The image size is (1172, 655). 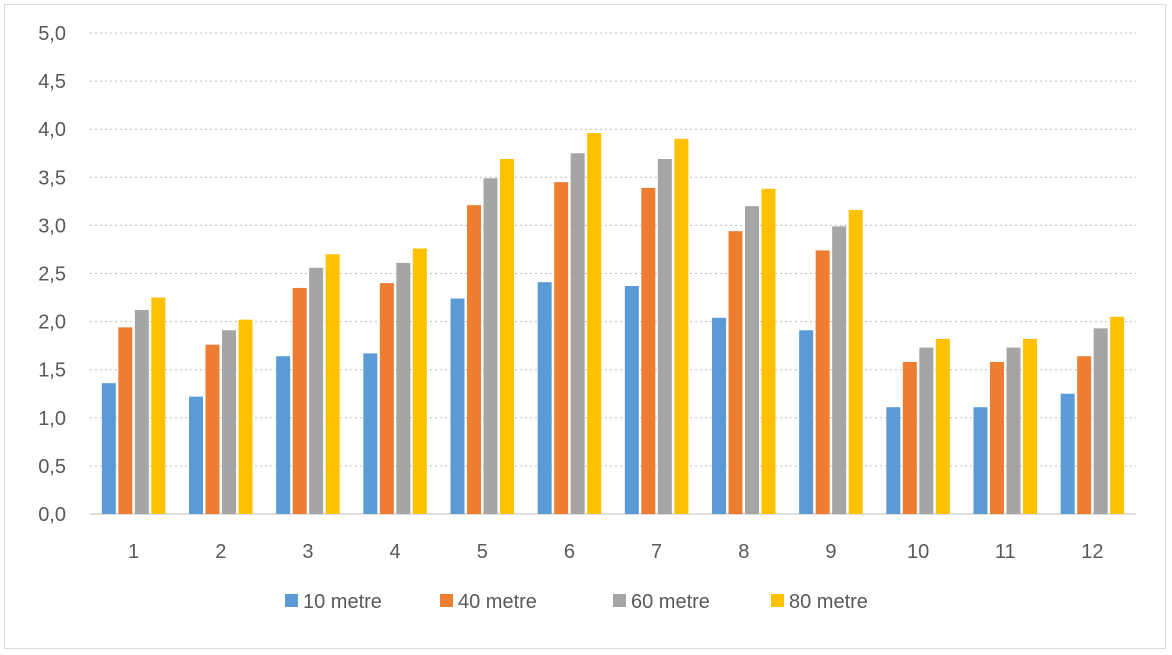 What do you see at coordinates (52, 467) in the screenshot?
I see `y-tick-label: 0,5` at bounding box center [52, 467].